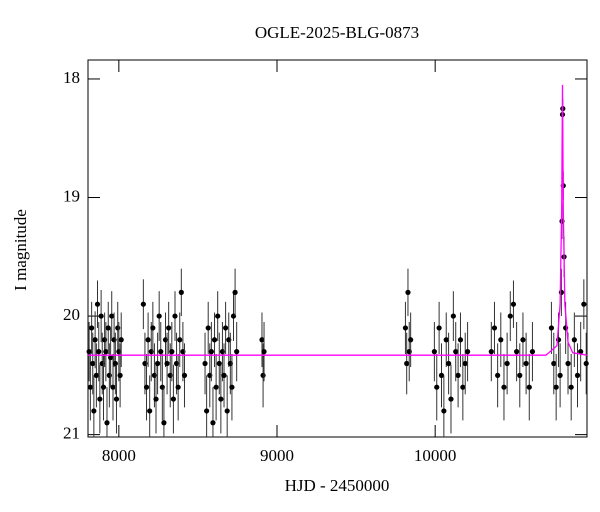 This screenshot has height=512, width=600. What do you see at coordinates (337, 32) in the screenshot?
I see `chart-title: OGLE-2025-BLG-0873` at bounding box center [337, 32].